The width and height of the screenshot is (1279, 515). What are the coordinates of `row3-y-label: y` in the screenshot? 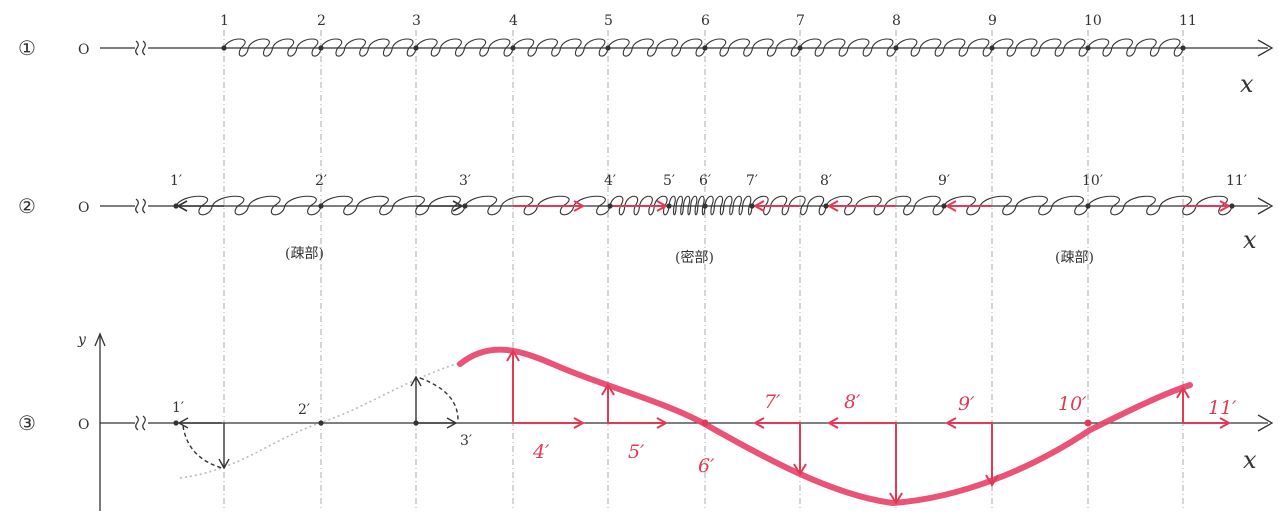 It's located at (82, 340).